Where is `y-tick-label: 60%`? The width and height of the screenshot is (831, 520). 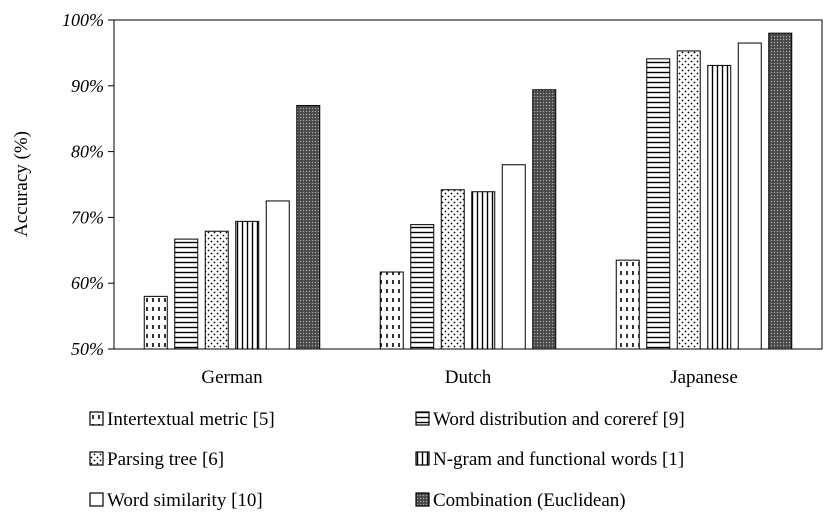 y-tick-label: 60% is located at coordinates (87, 283).